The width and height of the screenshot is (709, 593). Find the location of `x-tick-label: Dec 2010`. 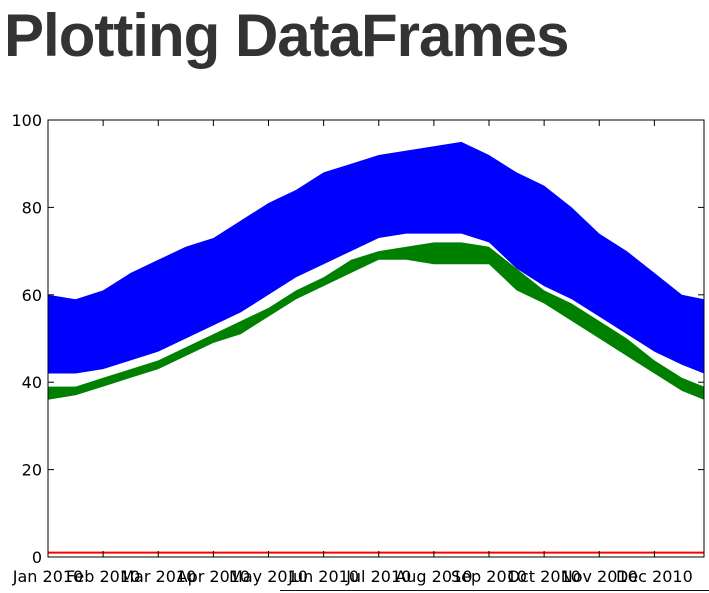

x-tick-label: Dec 2010 is located at coordinates (654, 576).